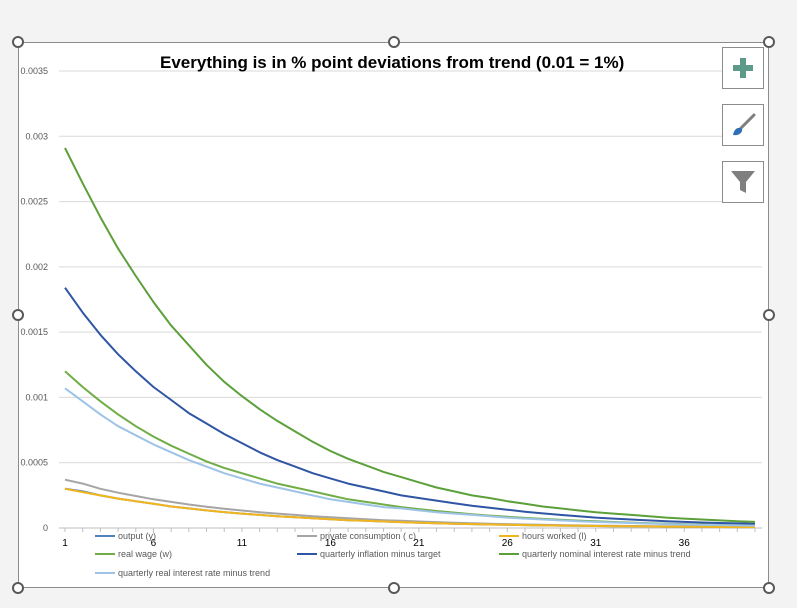 This screenshot has width=797, height=608. What do you see at coordinates (769, 42) in the screenshot?
I see `resize-handle-top-right` at bounding box center [769, 42].